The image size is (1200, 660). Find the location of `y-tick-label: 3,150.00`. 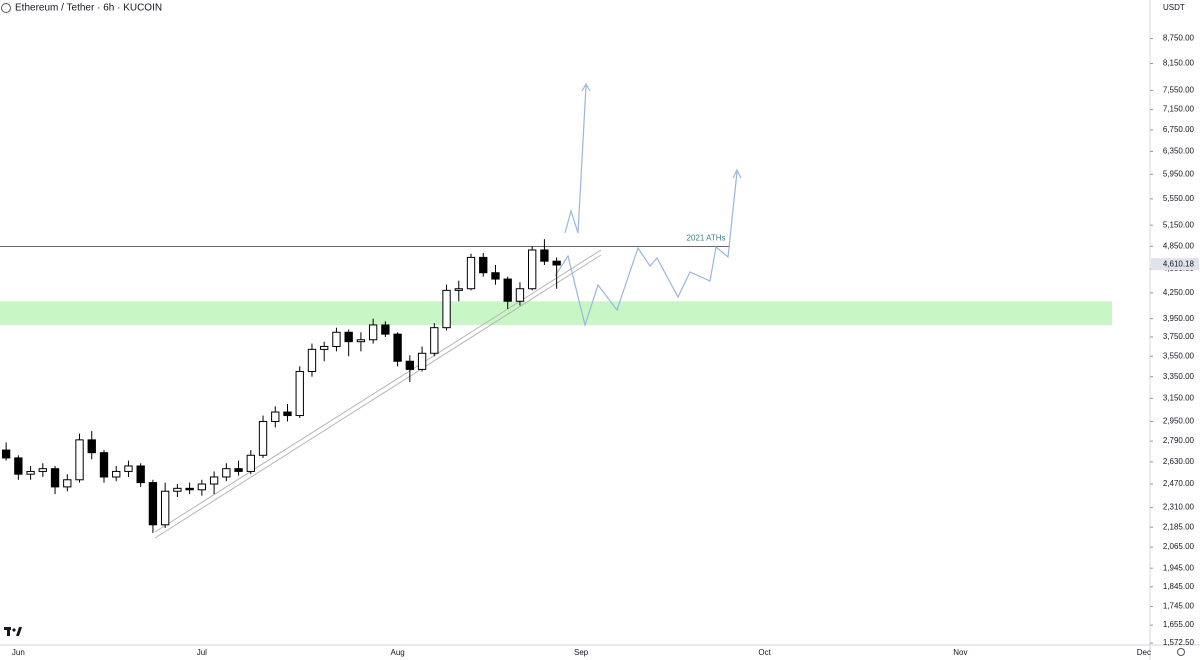

y-tick-label: 3,150.00 is located at coordinates (1179, 397).